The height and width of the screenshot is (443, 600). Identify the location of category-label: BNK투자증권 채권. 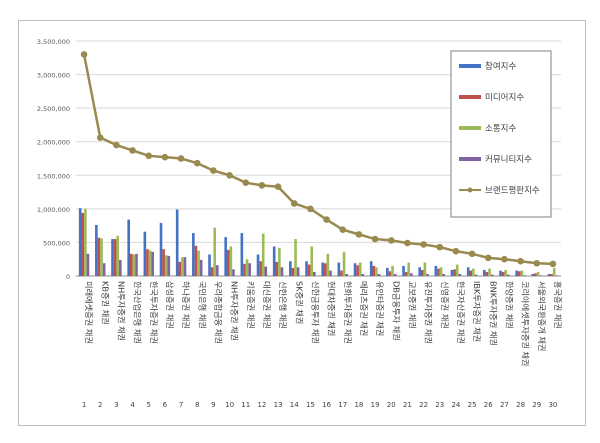
(493, 313).